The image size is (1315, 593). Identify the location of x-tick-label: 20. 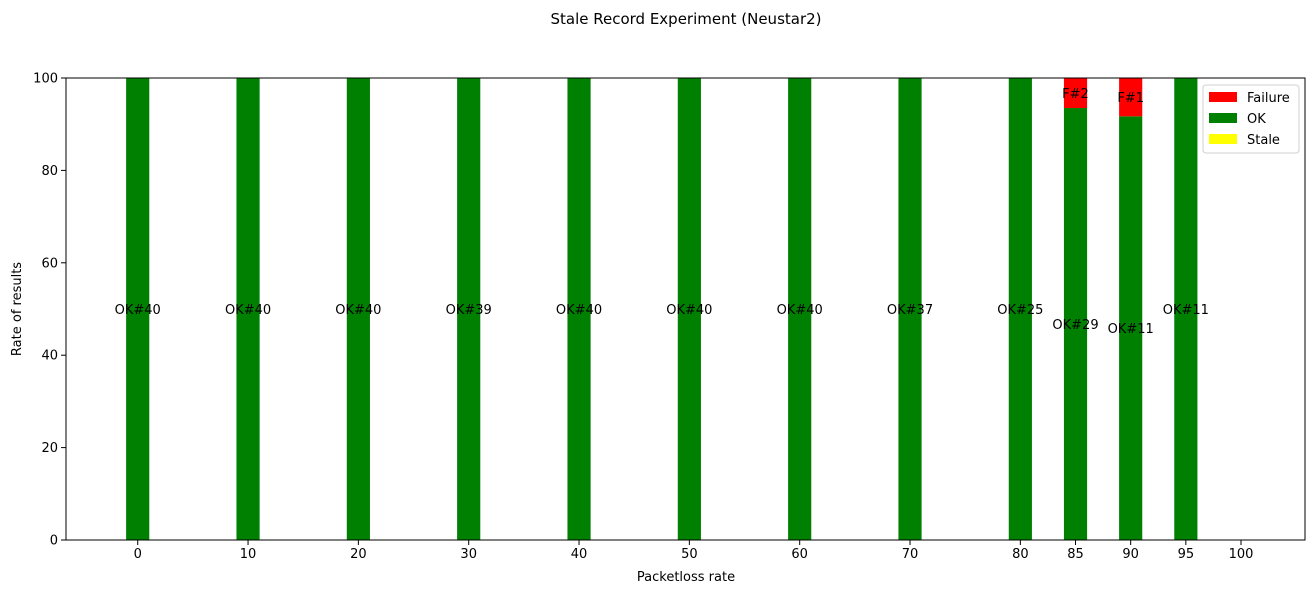
(358, 554).